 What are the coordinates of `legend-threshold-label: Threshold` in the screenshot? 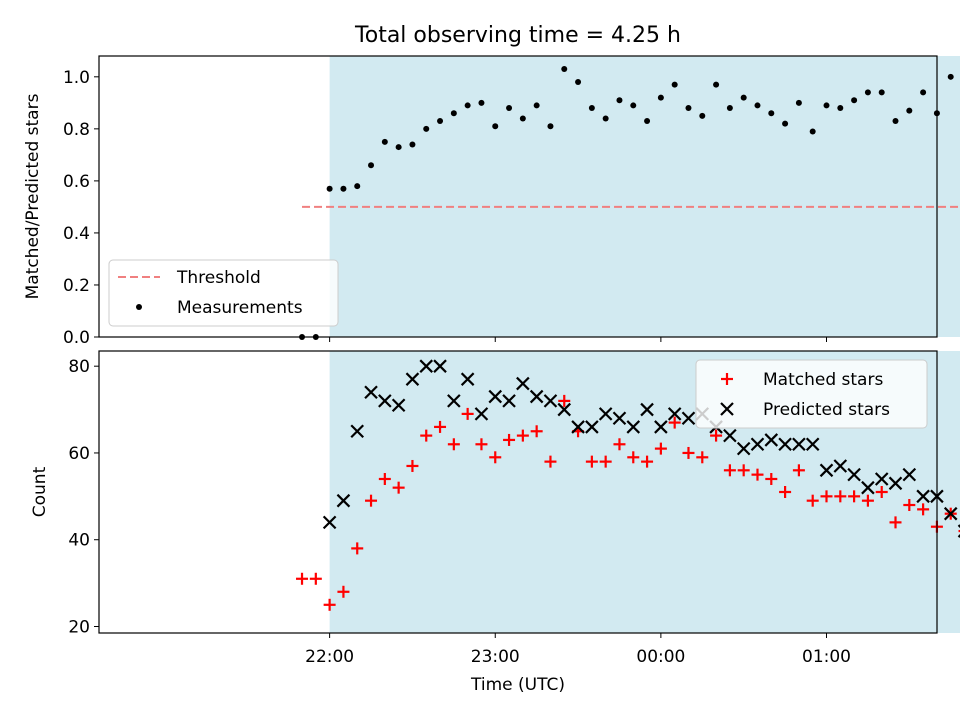 It's located at (218, 278).